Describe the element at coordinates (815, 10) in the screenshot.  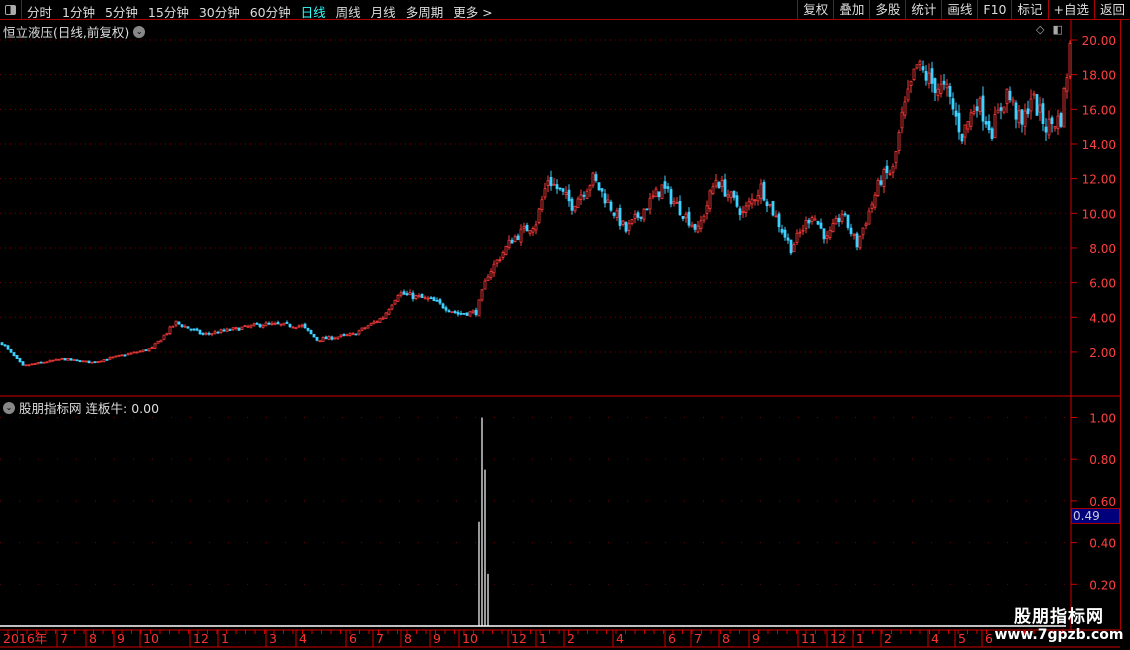
I see `tool-button: 复权` at that location.